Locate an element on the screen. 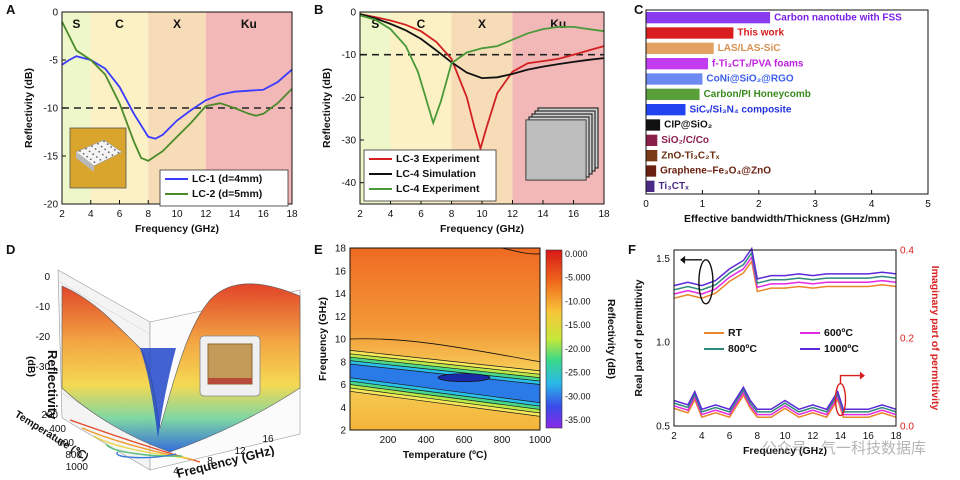  contour-line-outer is located at coordinates (445, 350).